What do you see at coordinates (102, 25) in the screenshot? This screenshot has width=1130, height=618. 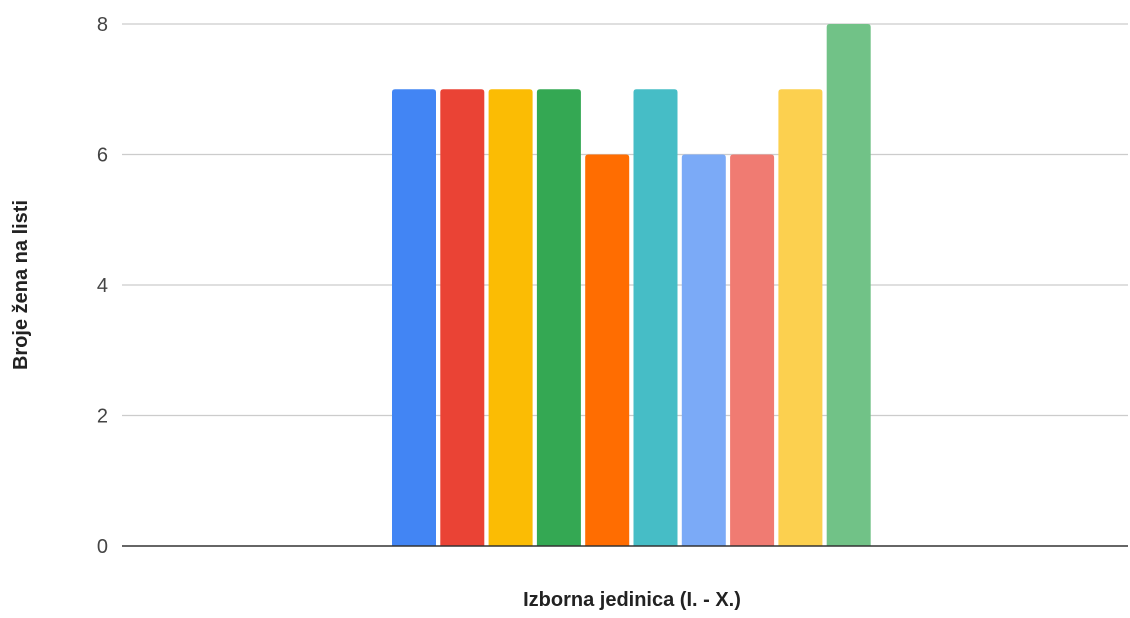 I see `y-tick-label: 8` at bounding box center [102, 25].